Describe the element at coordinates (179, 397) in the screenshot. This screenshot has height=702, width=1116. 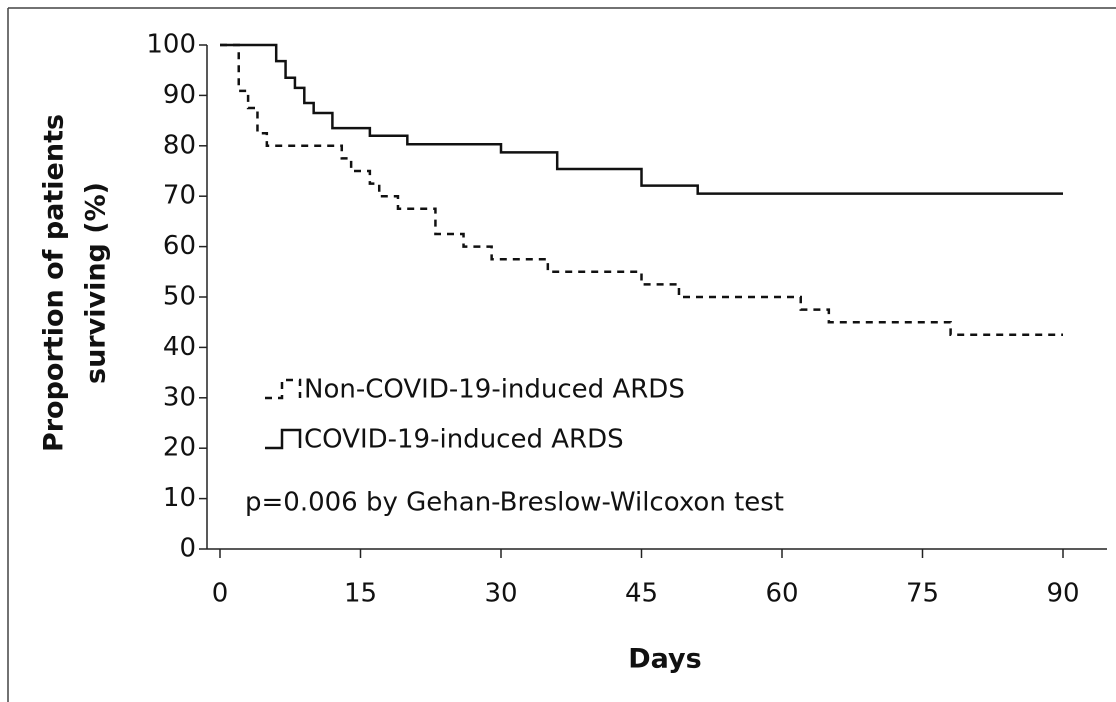
I see `y-tick-label: 30` at that location.